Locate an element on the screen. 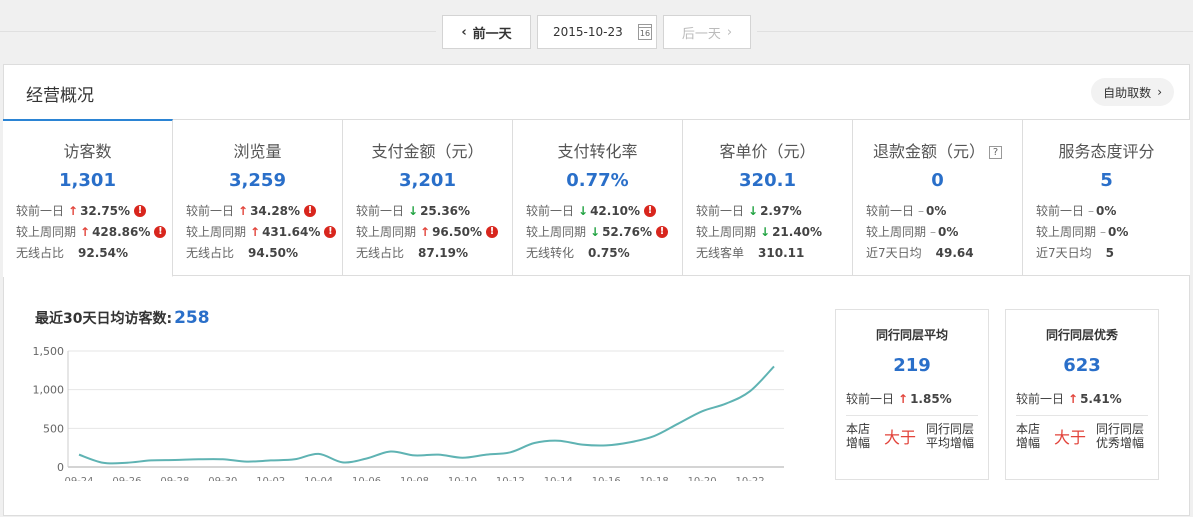 This screenshot has height=517, width=1193. metric-row-value: 42.10% is located at coordinates (615, 210).